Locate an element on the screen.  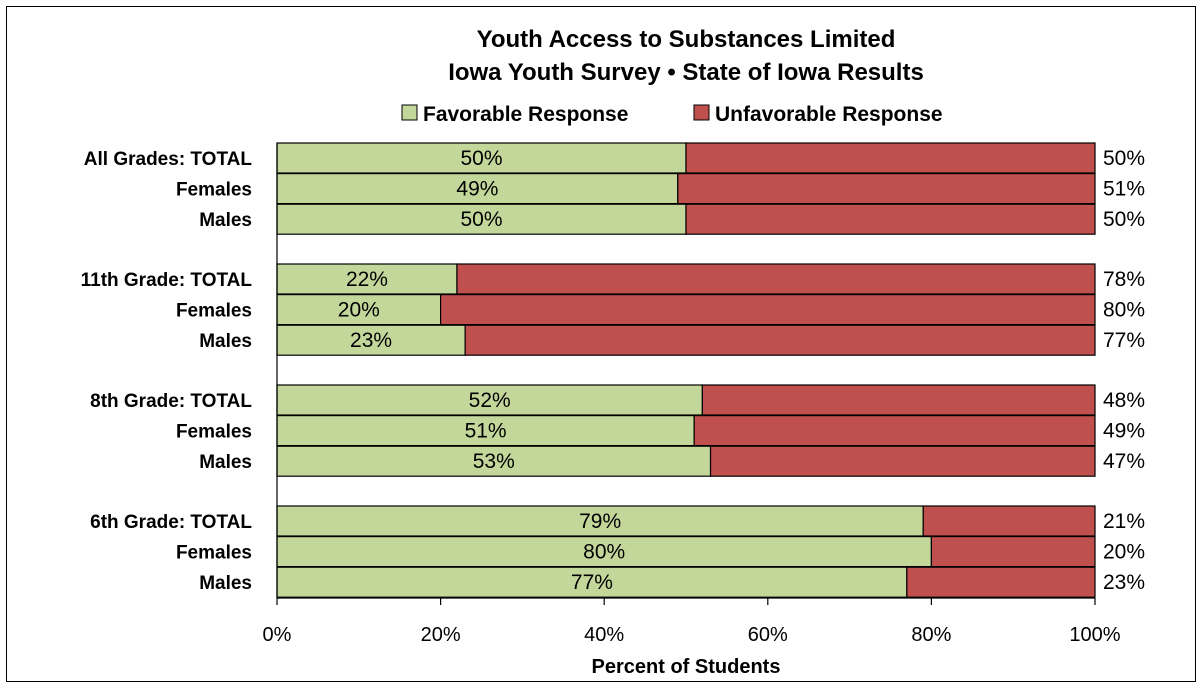
data-label-favorable: 77% is located at coordinates (592, 582).